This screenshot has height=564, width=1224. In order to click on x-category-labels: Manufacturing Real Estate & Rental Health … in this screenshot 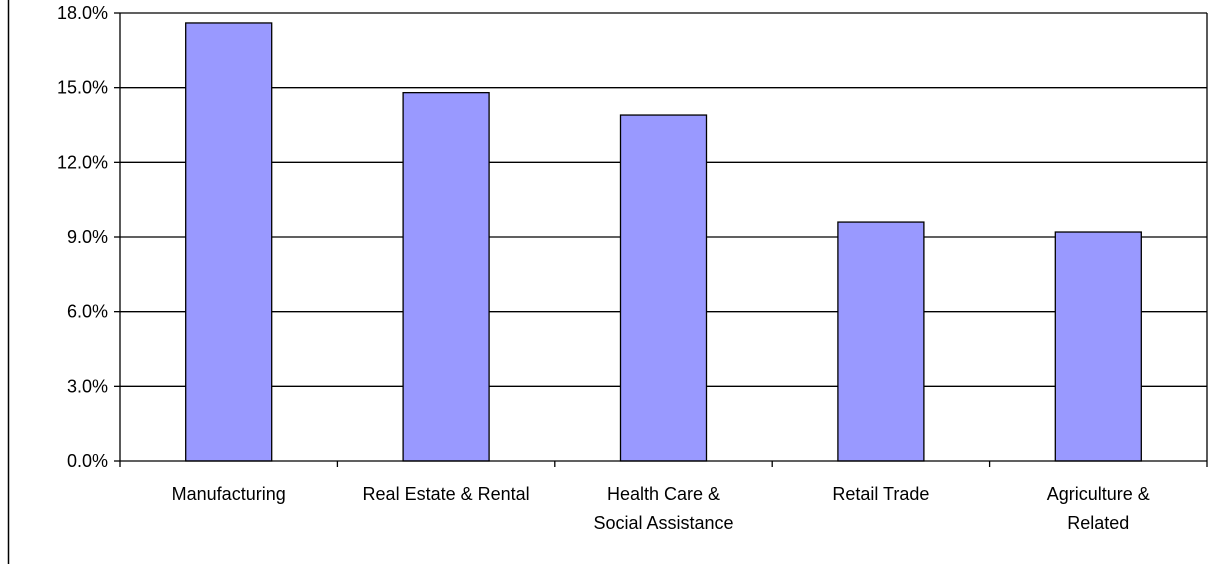, I will do `click(661, 508)`.